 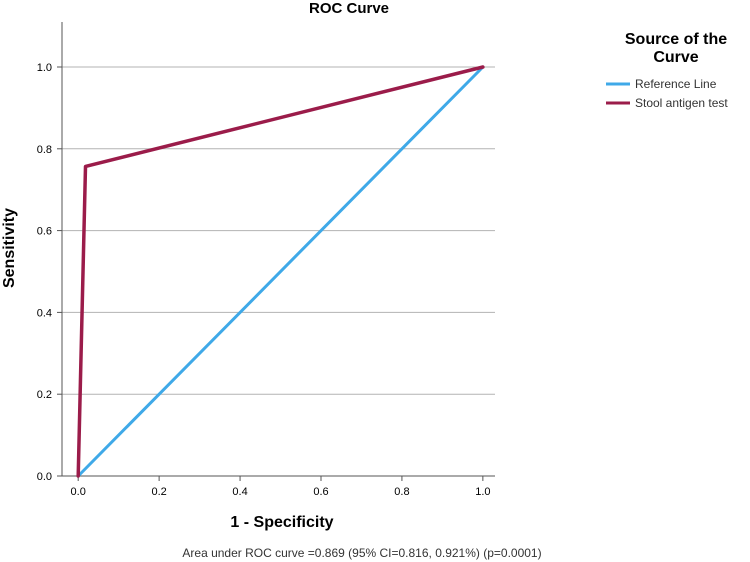 What do you see at coordinates (158, 492) in the screenshot?
I see `x-tick-label: 0.2` at bounding box center [158, 492].